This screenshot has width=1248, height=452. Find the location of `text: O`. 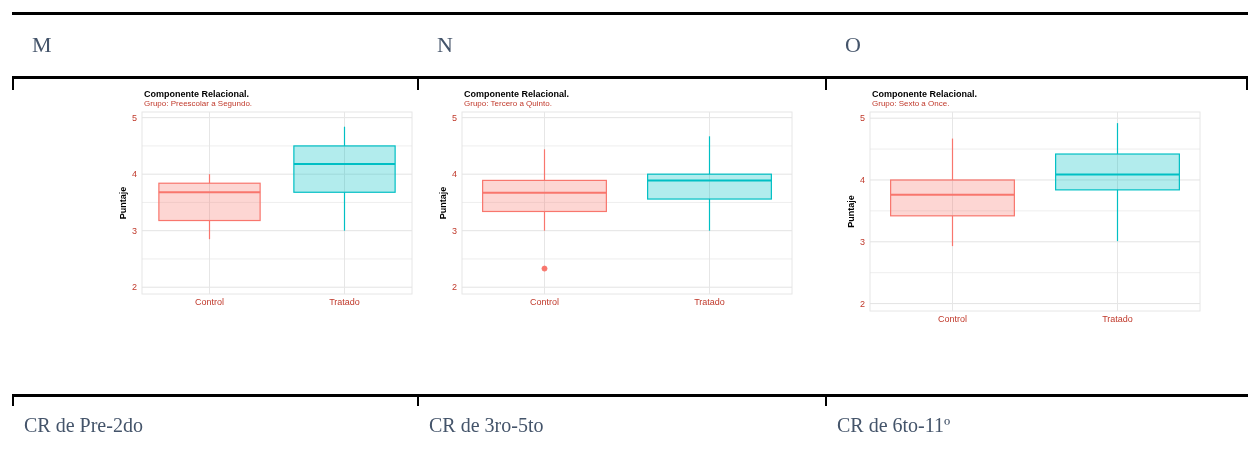

text: O is located at coordinates (853, 44).